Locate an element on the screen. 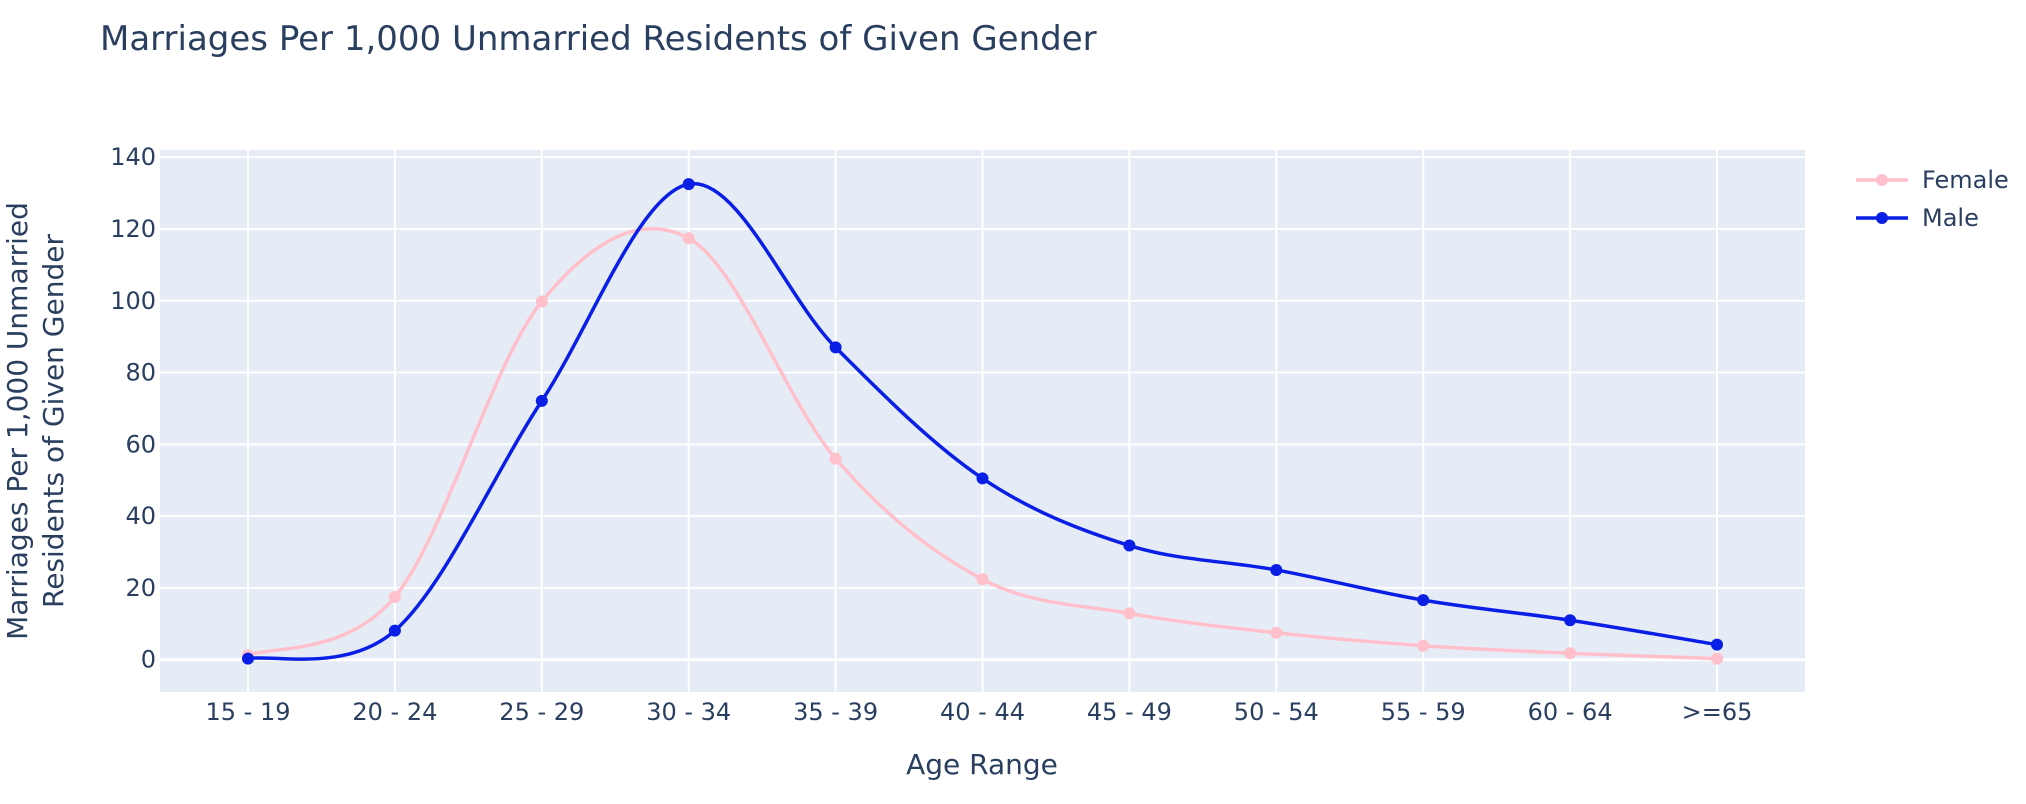 The height and width of the screenshot is (804, 2026). x-tick-label: 40 - 44 is located at coordinates (982, 712).